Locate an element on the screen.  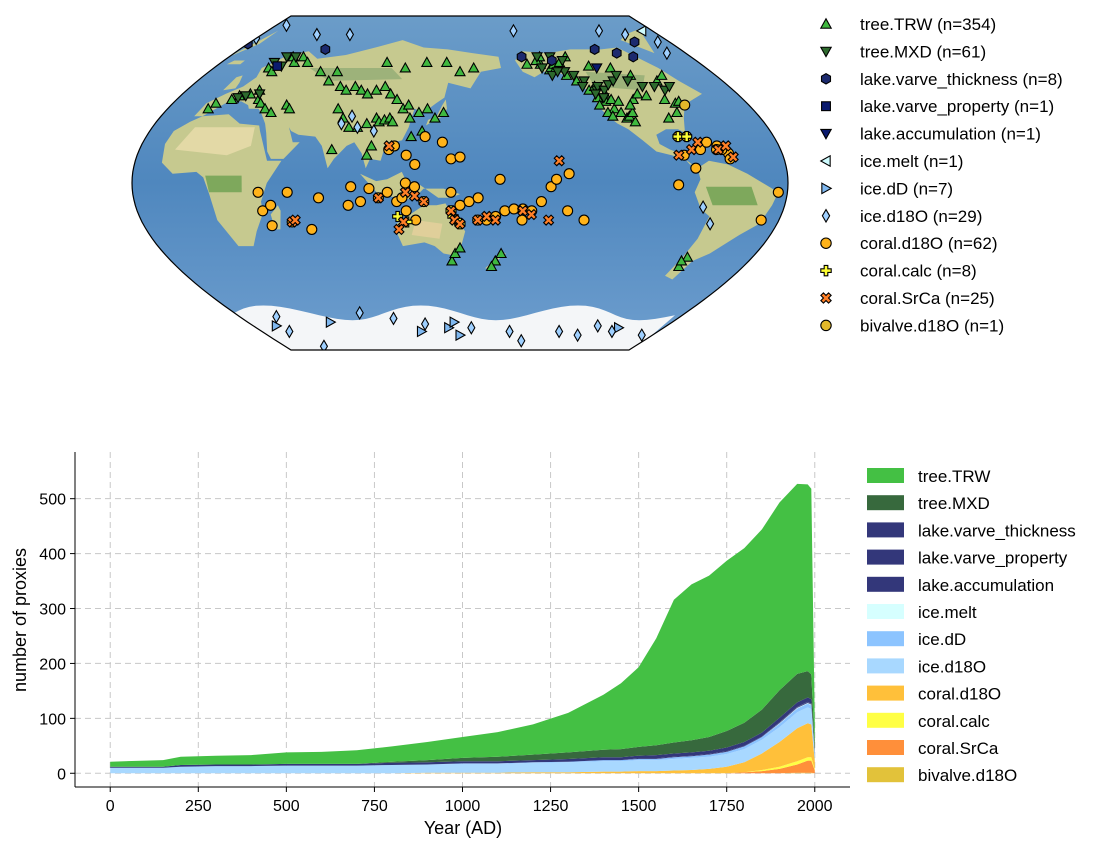
legend-swatch-coral-SrCa is located at coordinates (885, 747).